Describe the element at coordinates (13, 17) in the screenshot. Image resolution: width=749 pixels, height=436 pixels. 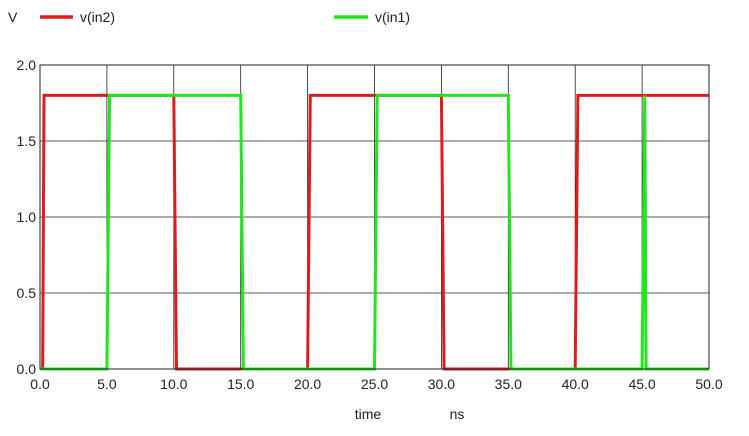
I see `y-axis-unit-label: V` at that location.